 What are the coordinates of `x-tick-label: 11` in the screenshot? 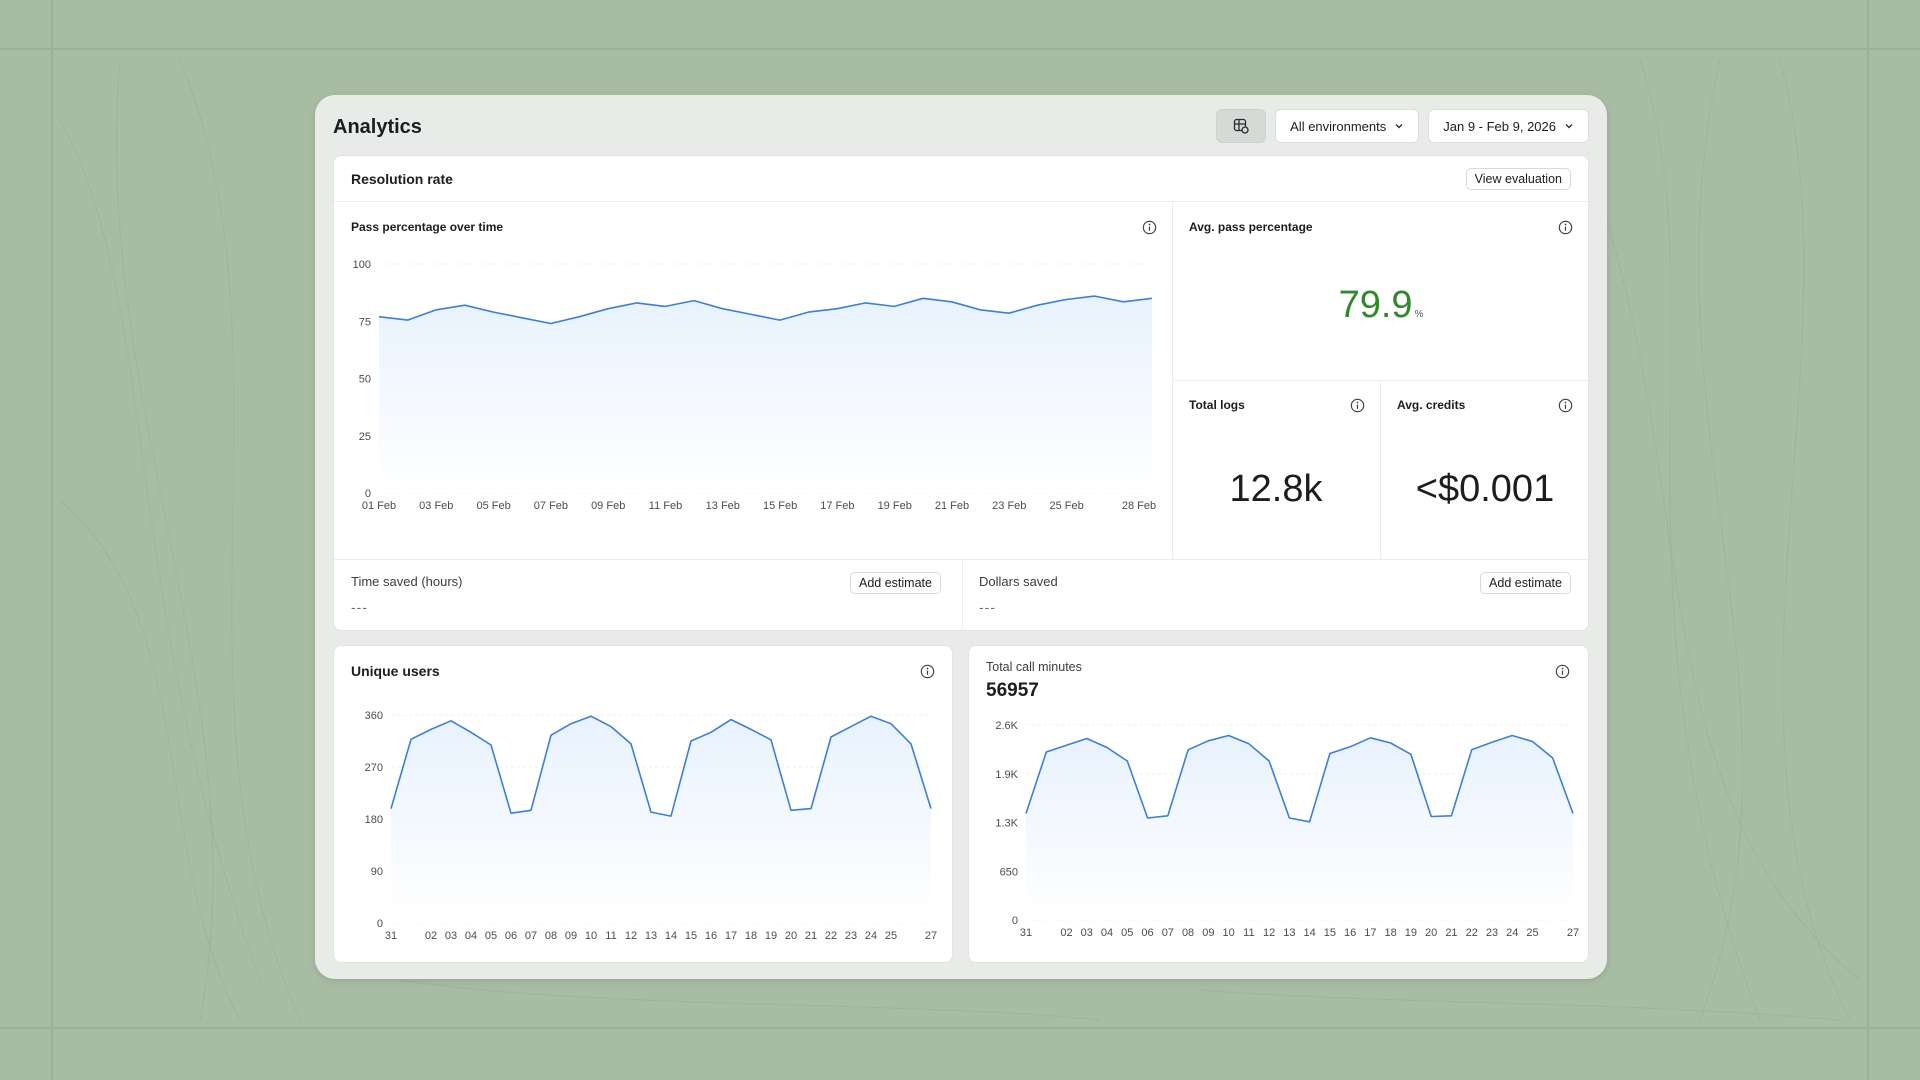 It's located at (1248, 933).